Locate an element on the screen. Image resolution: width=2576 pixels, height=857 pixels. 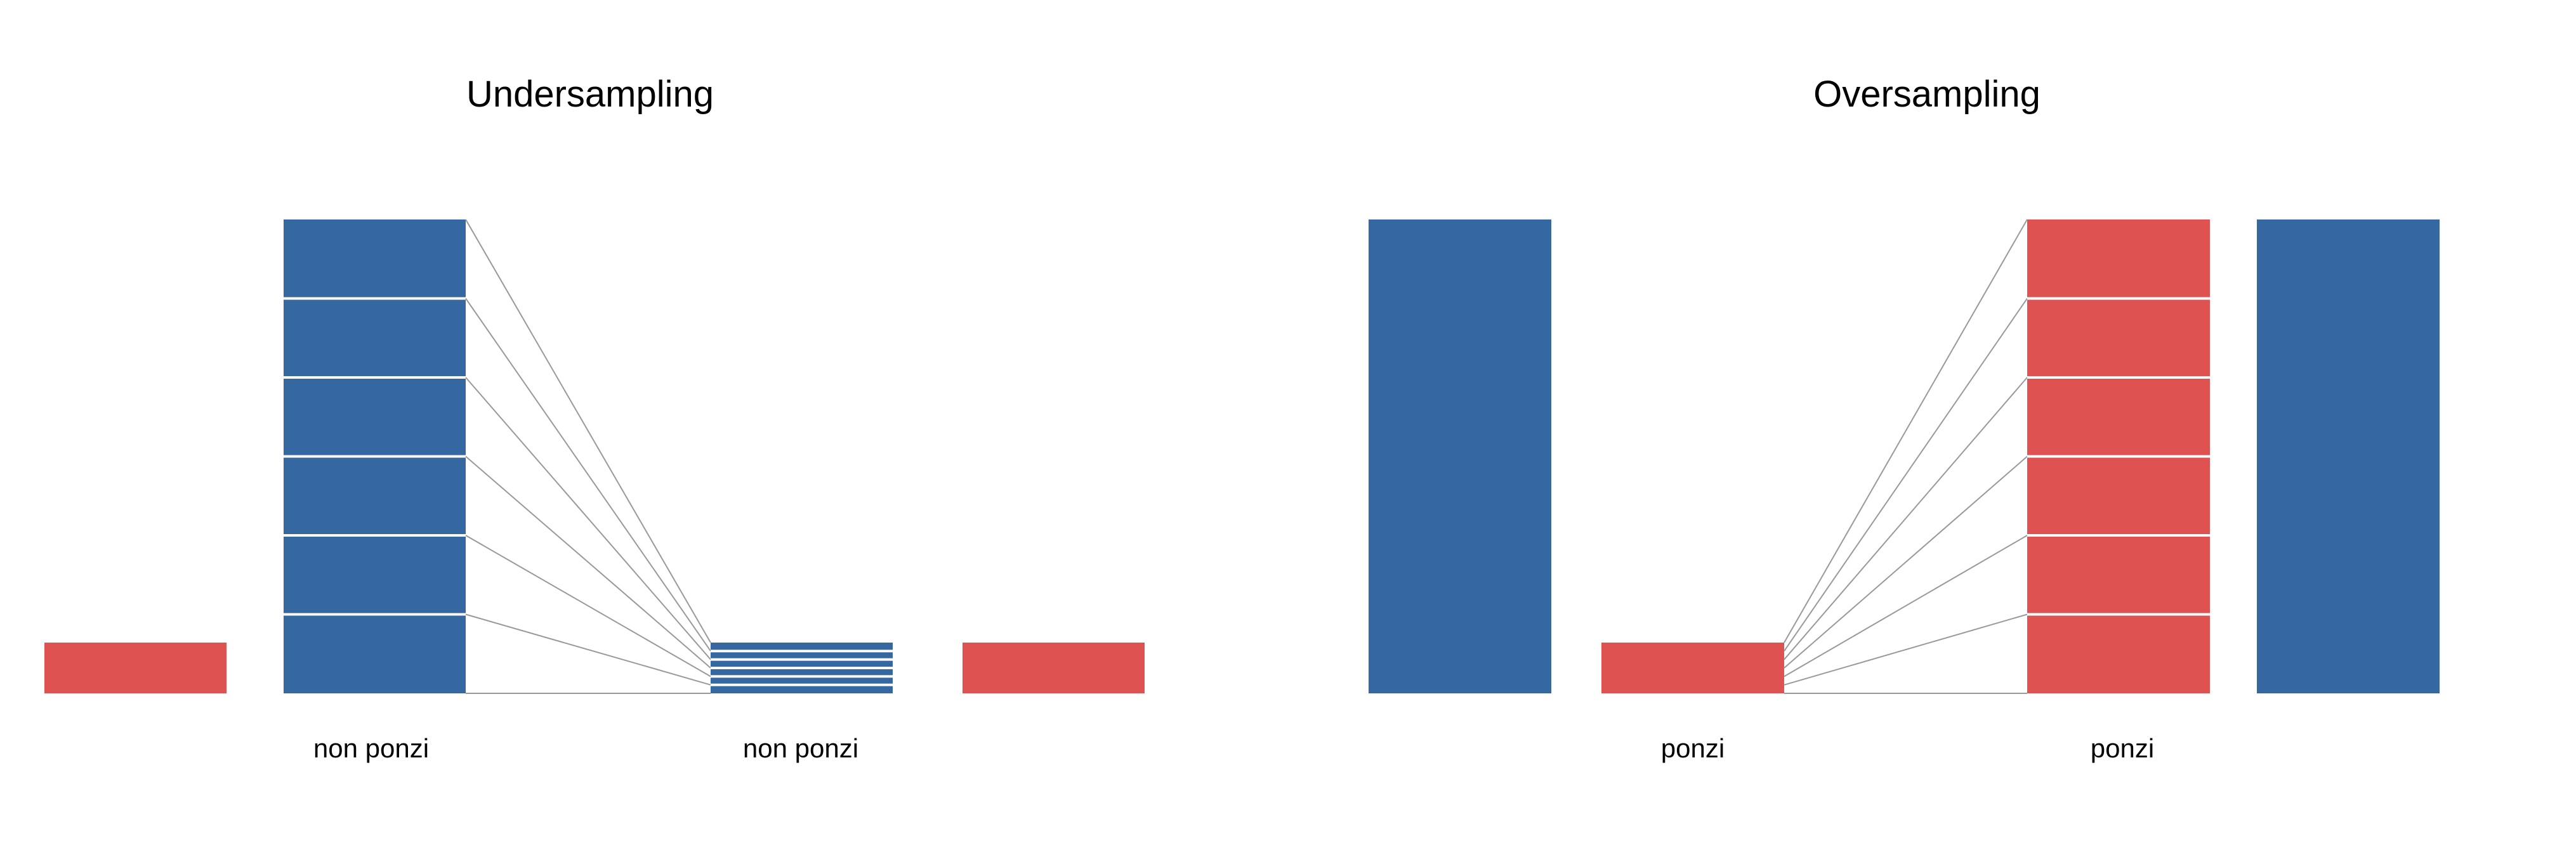
oversampling-majority-bar-left is located at coordinates (1460, 456).